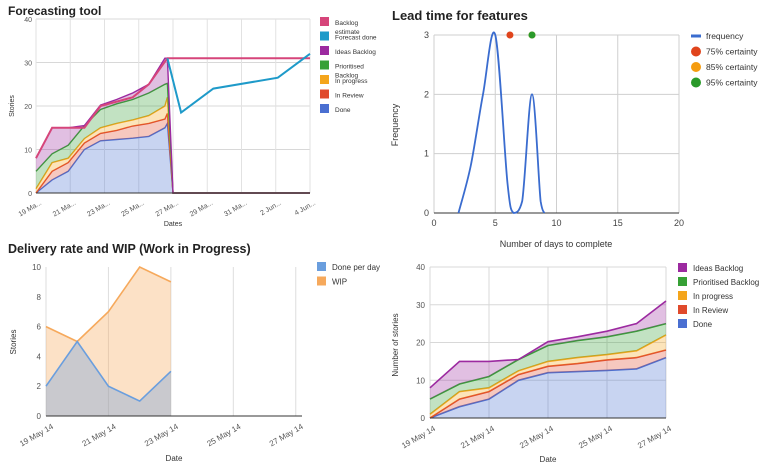  Describe the element at coordinates (28, 151) in the screenshot. I see `forecast-ytick-label: 10` at that location.